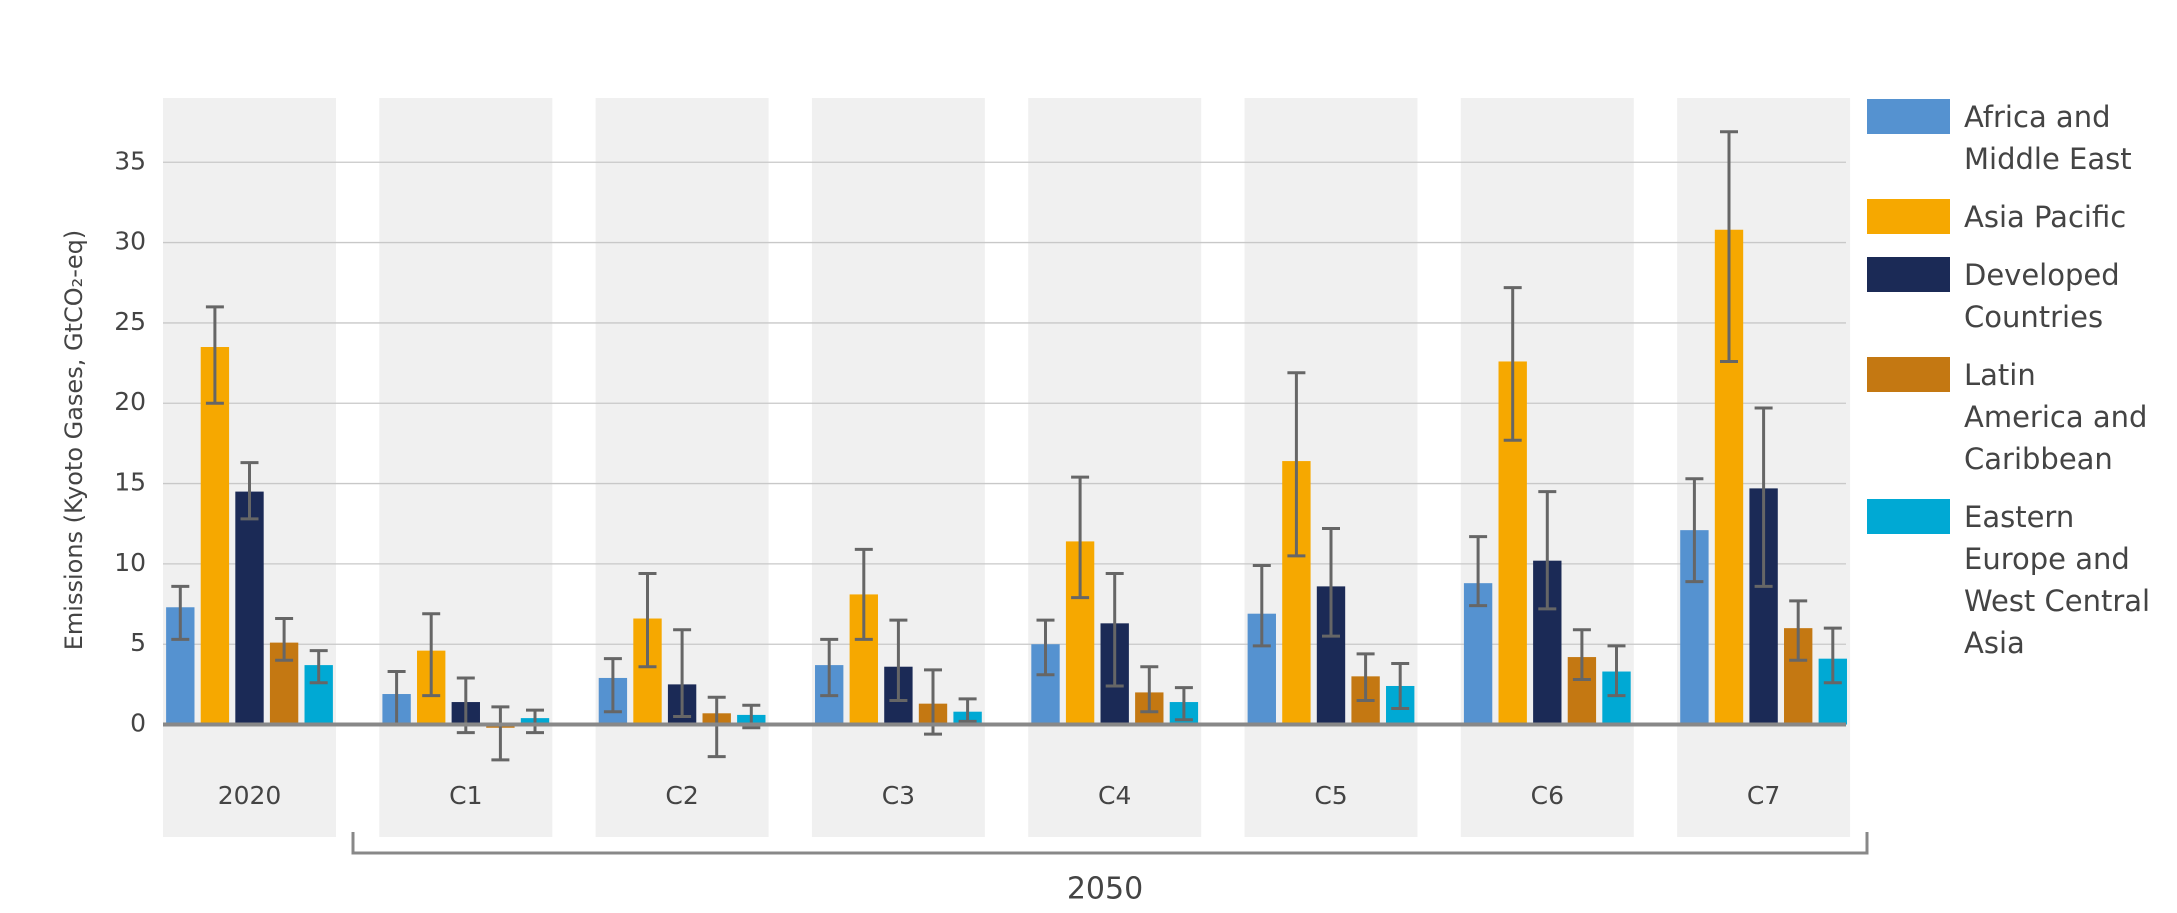 Image resolution: width=2177 pixels, height=913 pixels. What do you see at coordinates (2048, 138) in the screenshot?
I see `legend-label: Africa and Middle East` at bounding box center [2048, 138].